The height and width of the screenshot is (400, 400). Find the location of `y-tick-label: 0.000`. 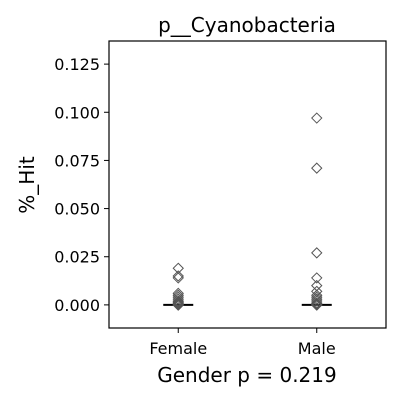

y-tick-label: 0.000 is located at coordinates (77, 305).